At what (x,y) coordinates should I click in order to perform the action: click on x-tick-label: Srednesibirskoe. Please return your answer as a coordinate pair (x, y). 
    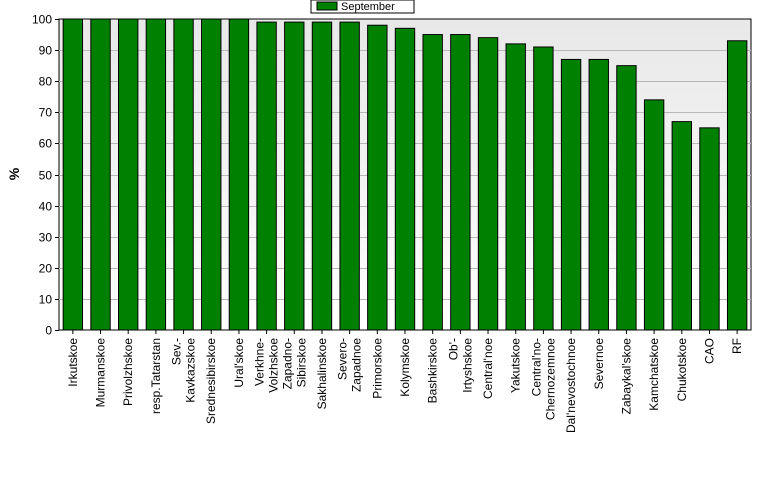
    Looking at the image, I should click on (211, 381).